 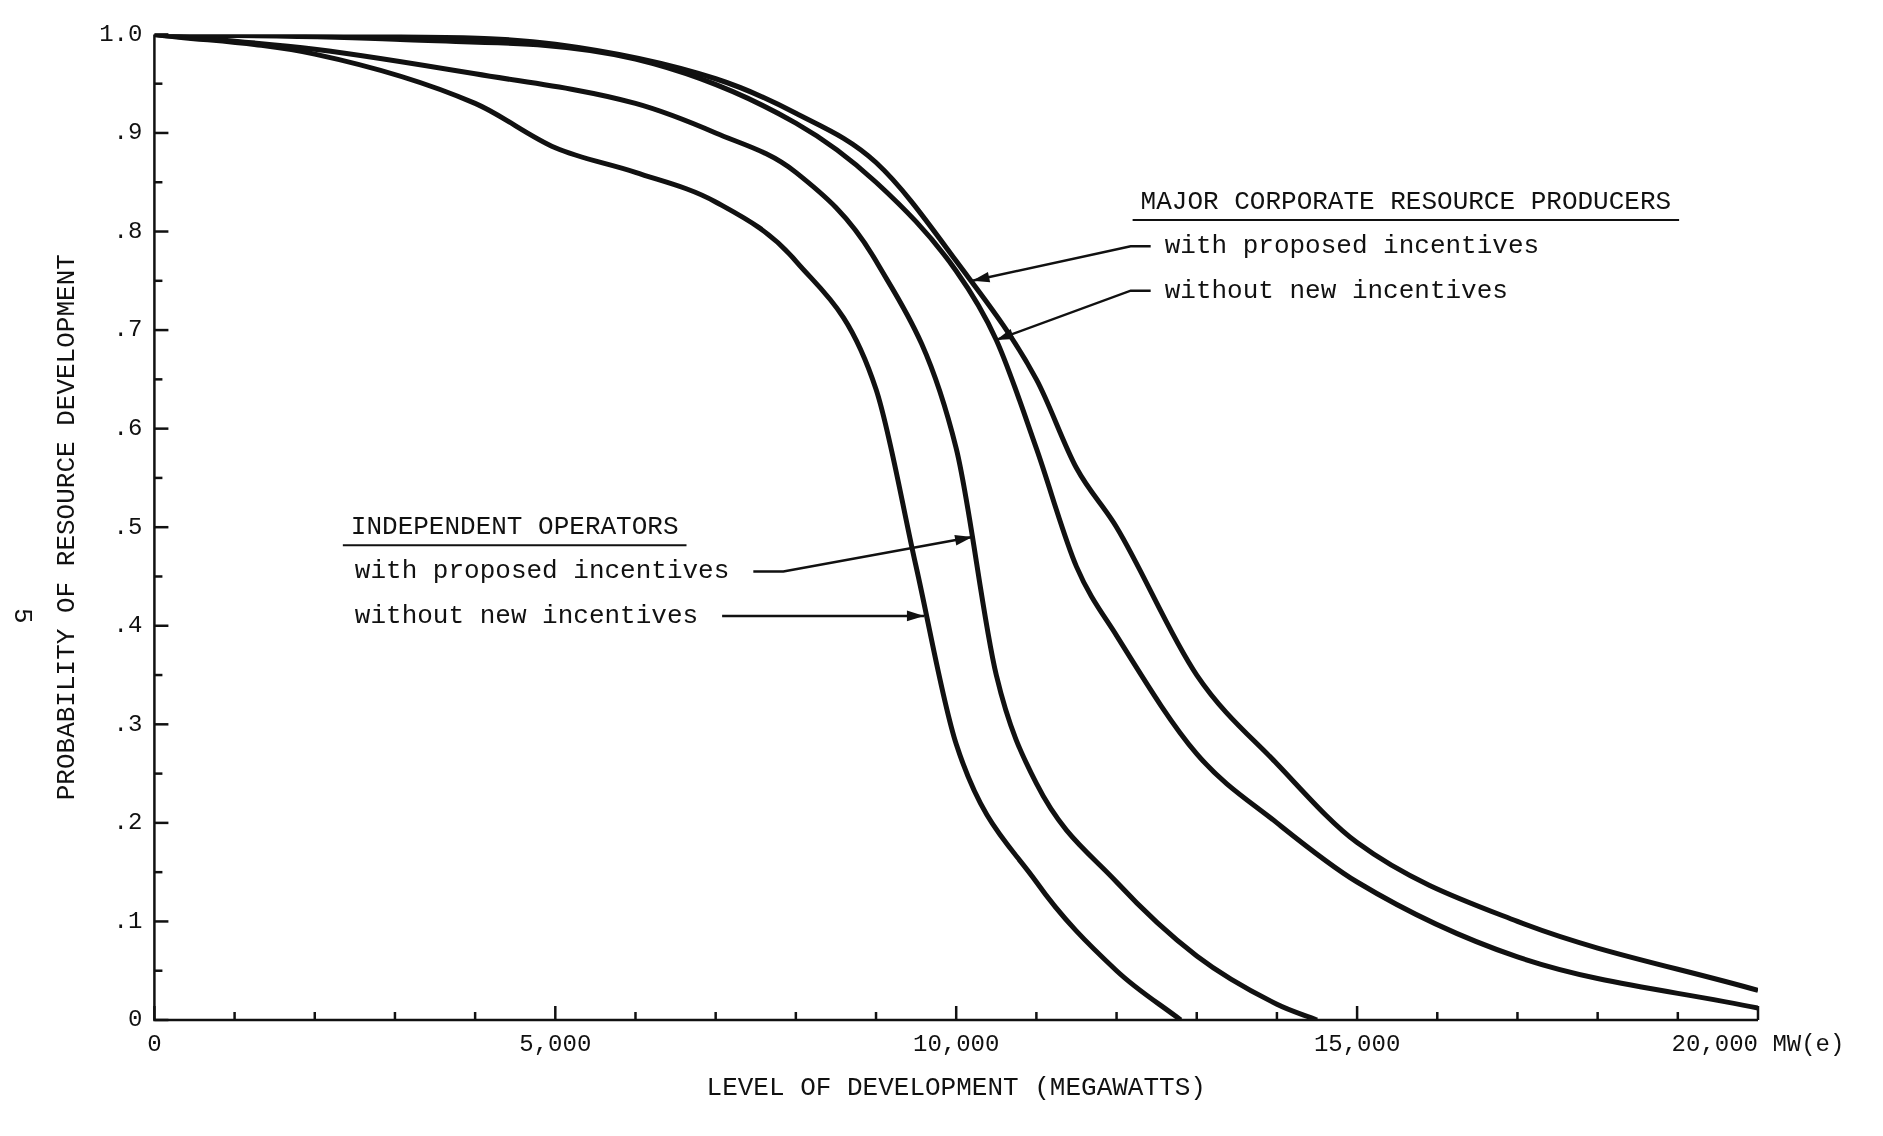 What do you see at coordinates (128, 724) in the screenshot?
I see `y-tick-label: .3` at bounding box center [128, 724].